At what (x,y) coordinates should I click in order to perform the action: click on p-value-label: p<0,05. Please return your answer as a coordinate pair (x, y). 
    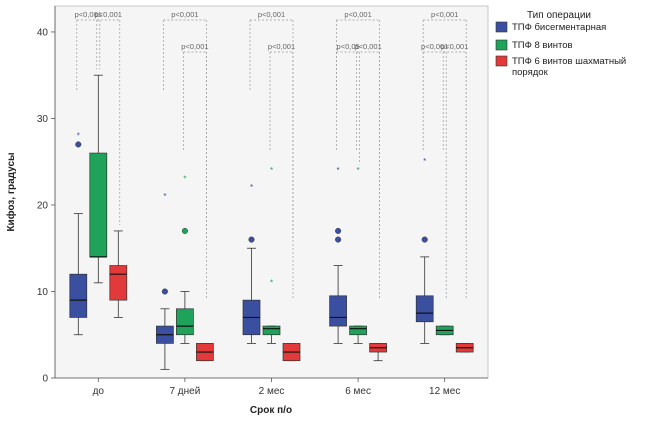
    Looking at the image, I should click on (348, 46).